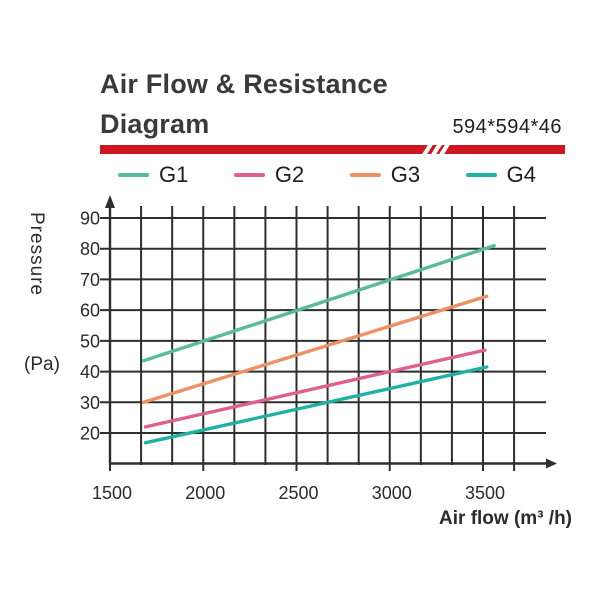 The width and height of the screenshot is (600, 600). I want to click on x-tick-label: 1500, so click(112, 493).